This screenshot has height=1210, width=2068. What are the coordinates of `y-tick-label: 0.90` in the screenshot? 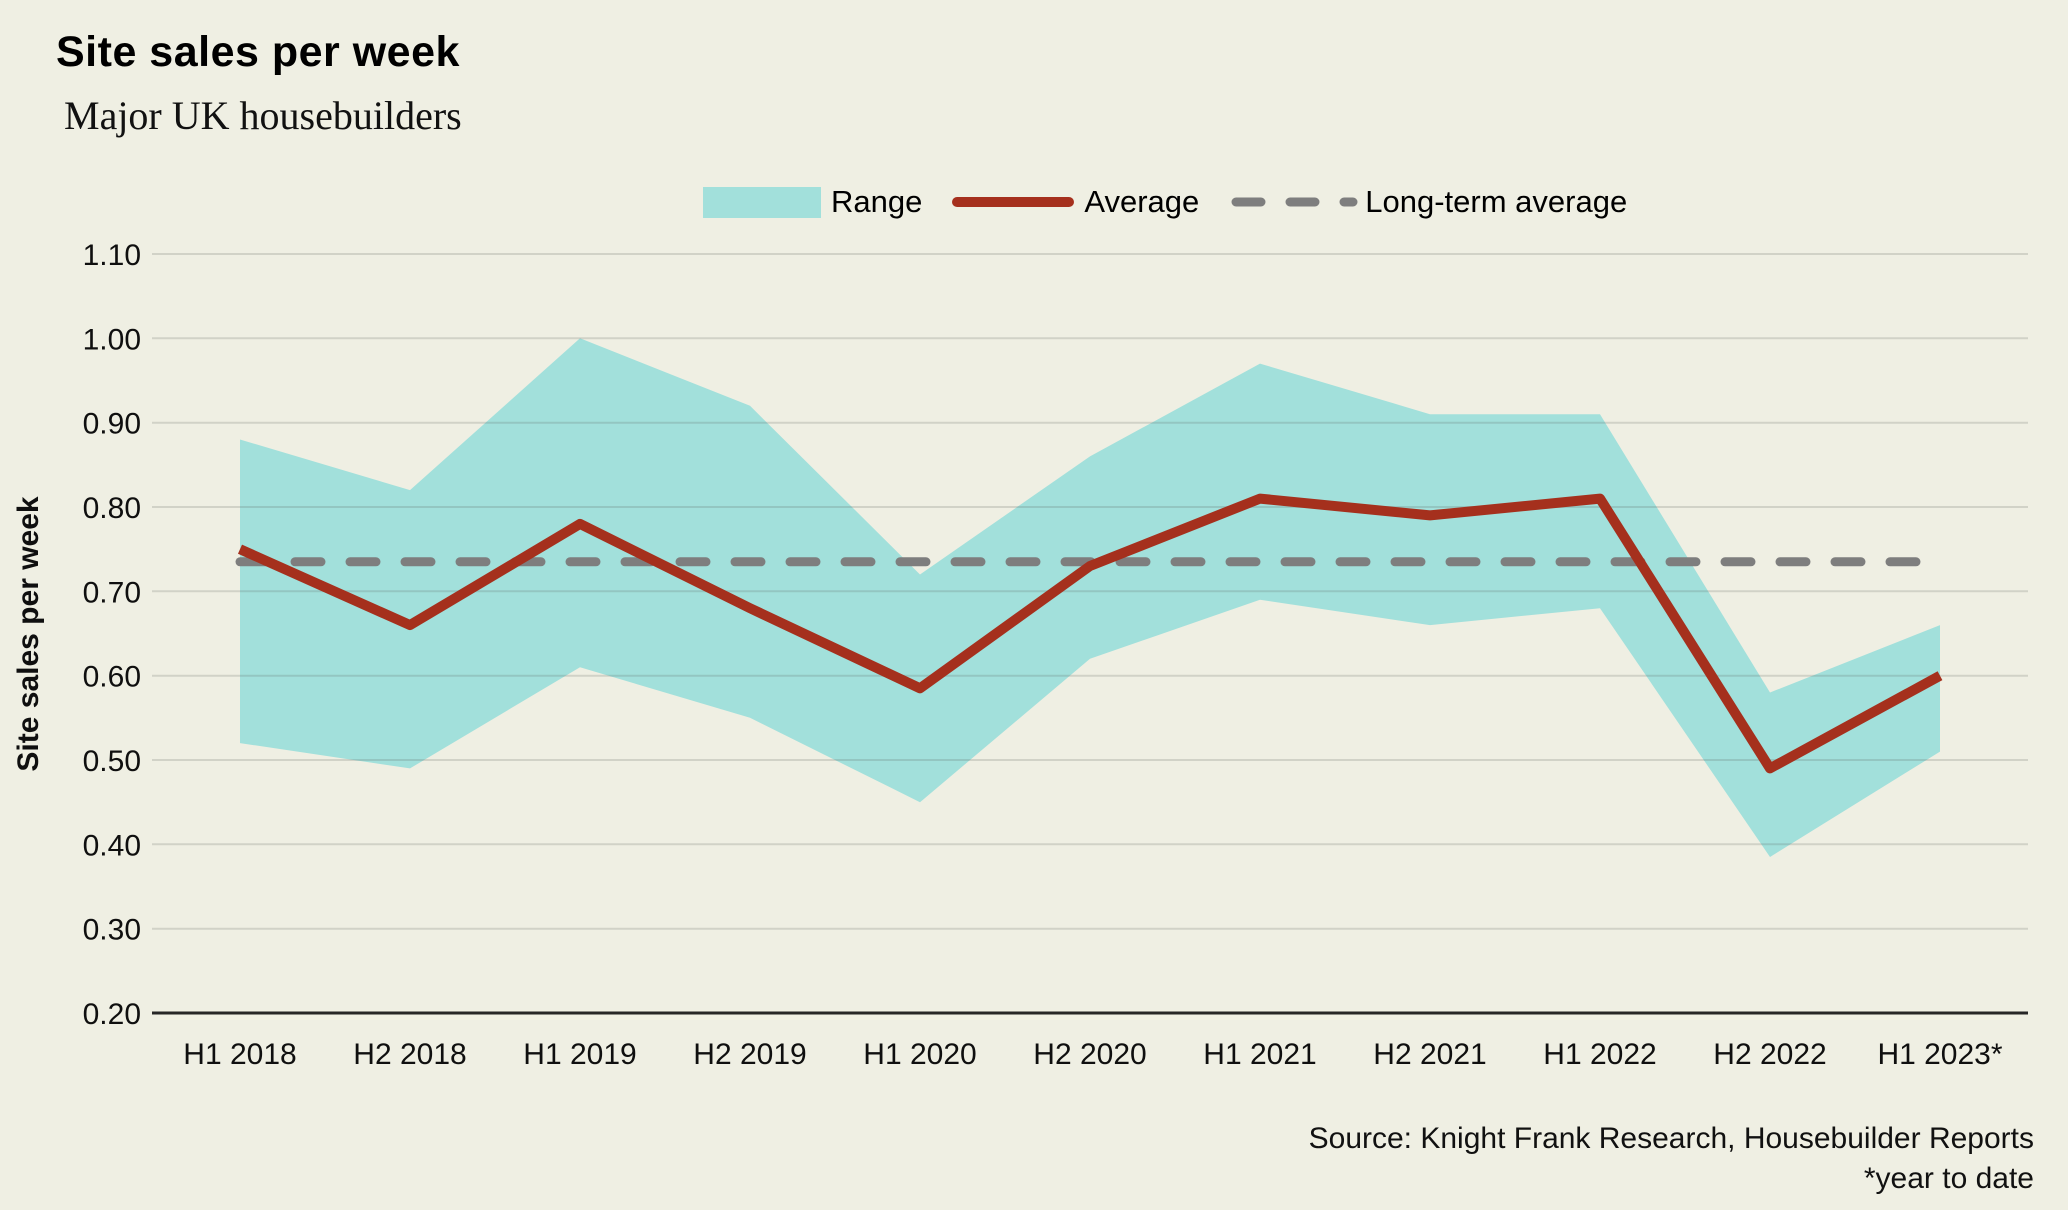 It's located at (112, 424).